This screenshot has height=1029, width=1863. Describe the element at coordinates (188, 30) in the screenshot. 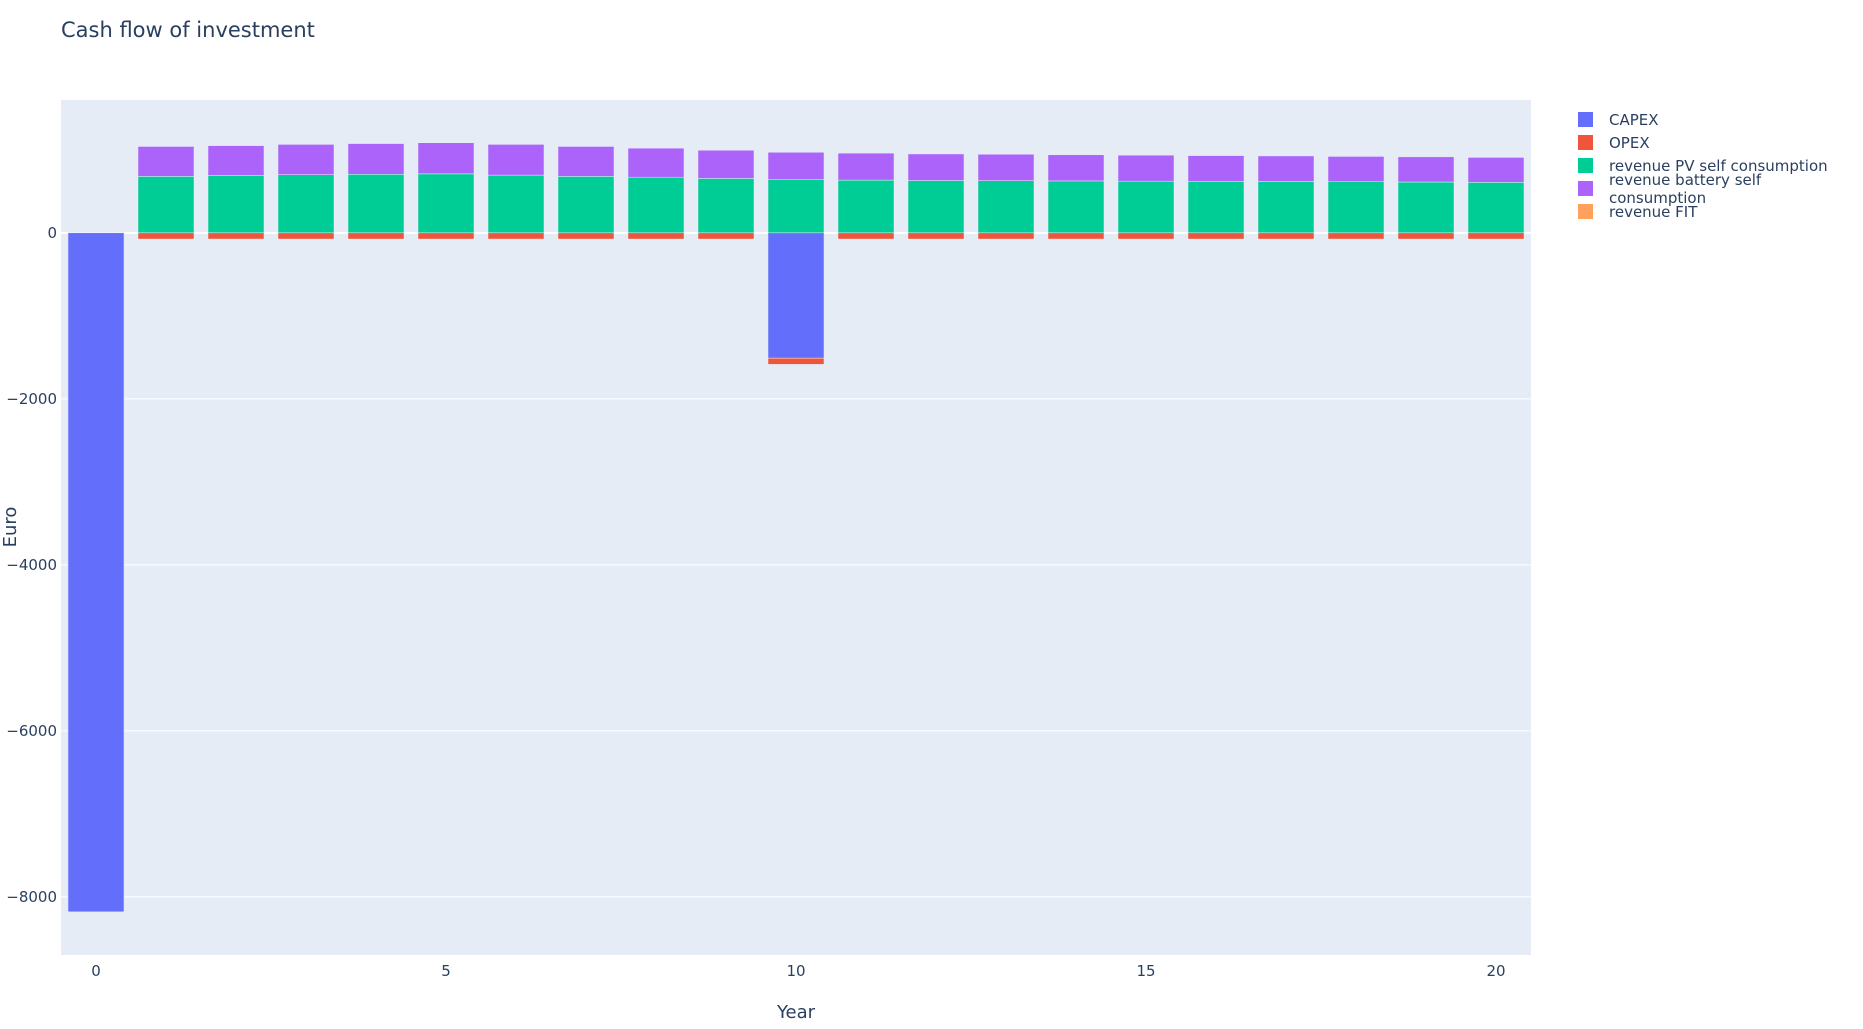

I see `chart-title: Cash flow of investment` at that location.